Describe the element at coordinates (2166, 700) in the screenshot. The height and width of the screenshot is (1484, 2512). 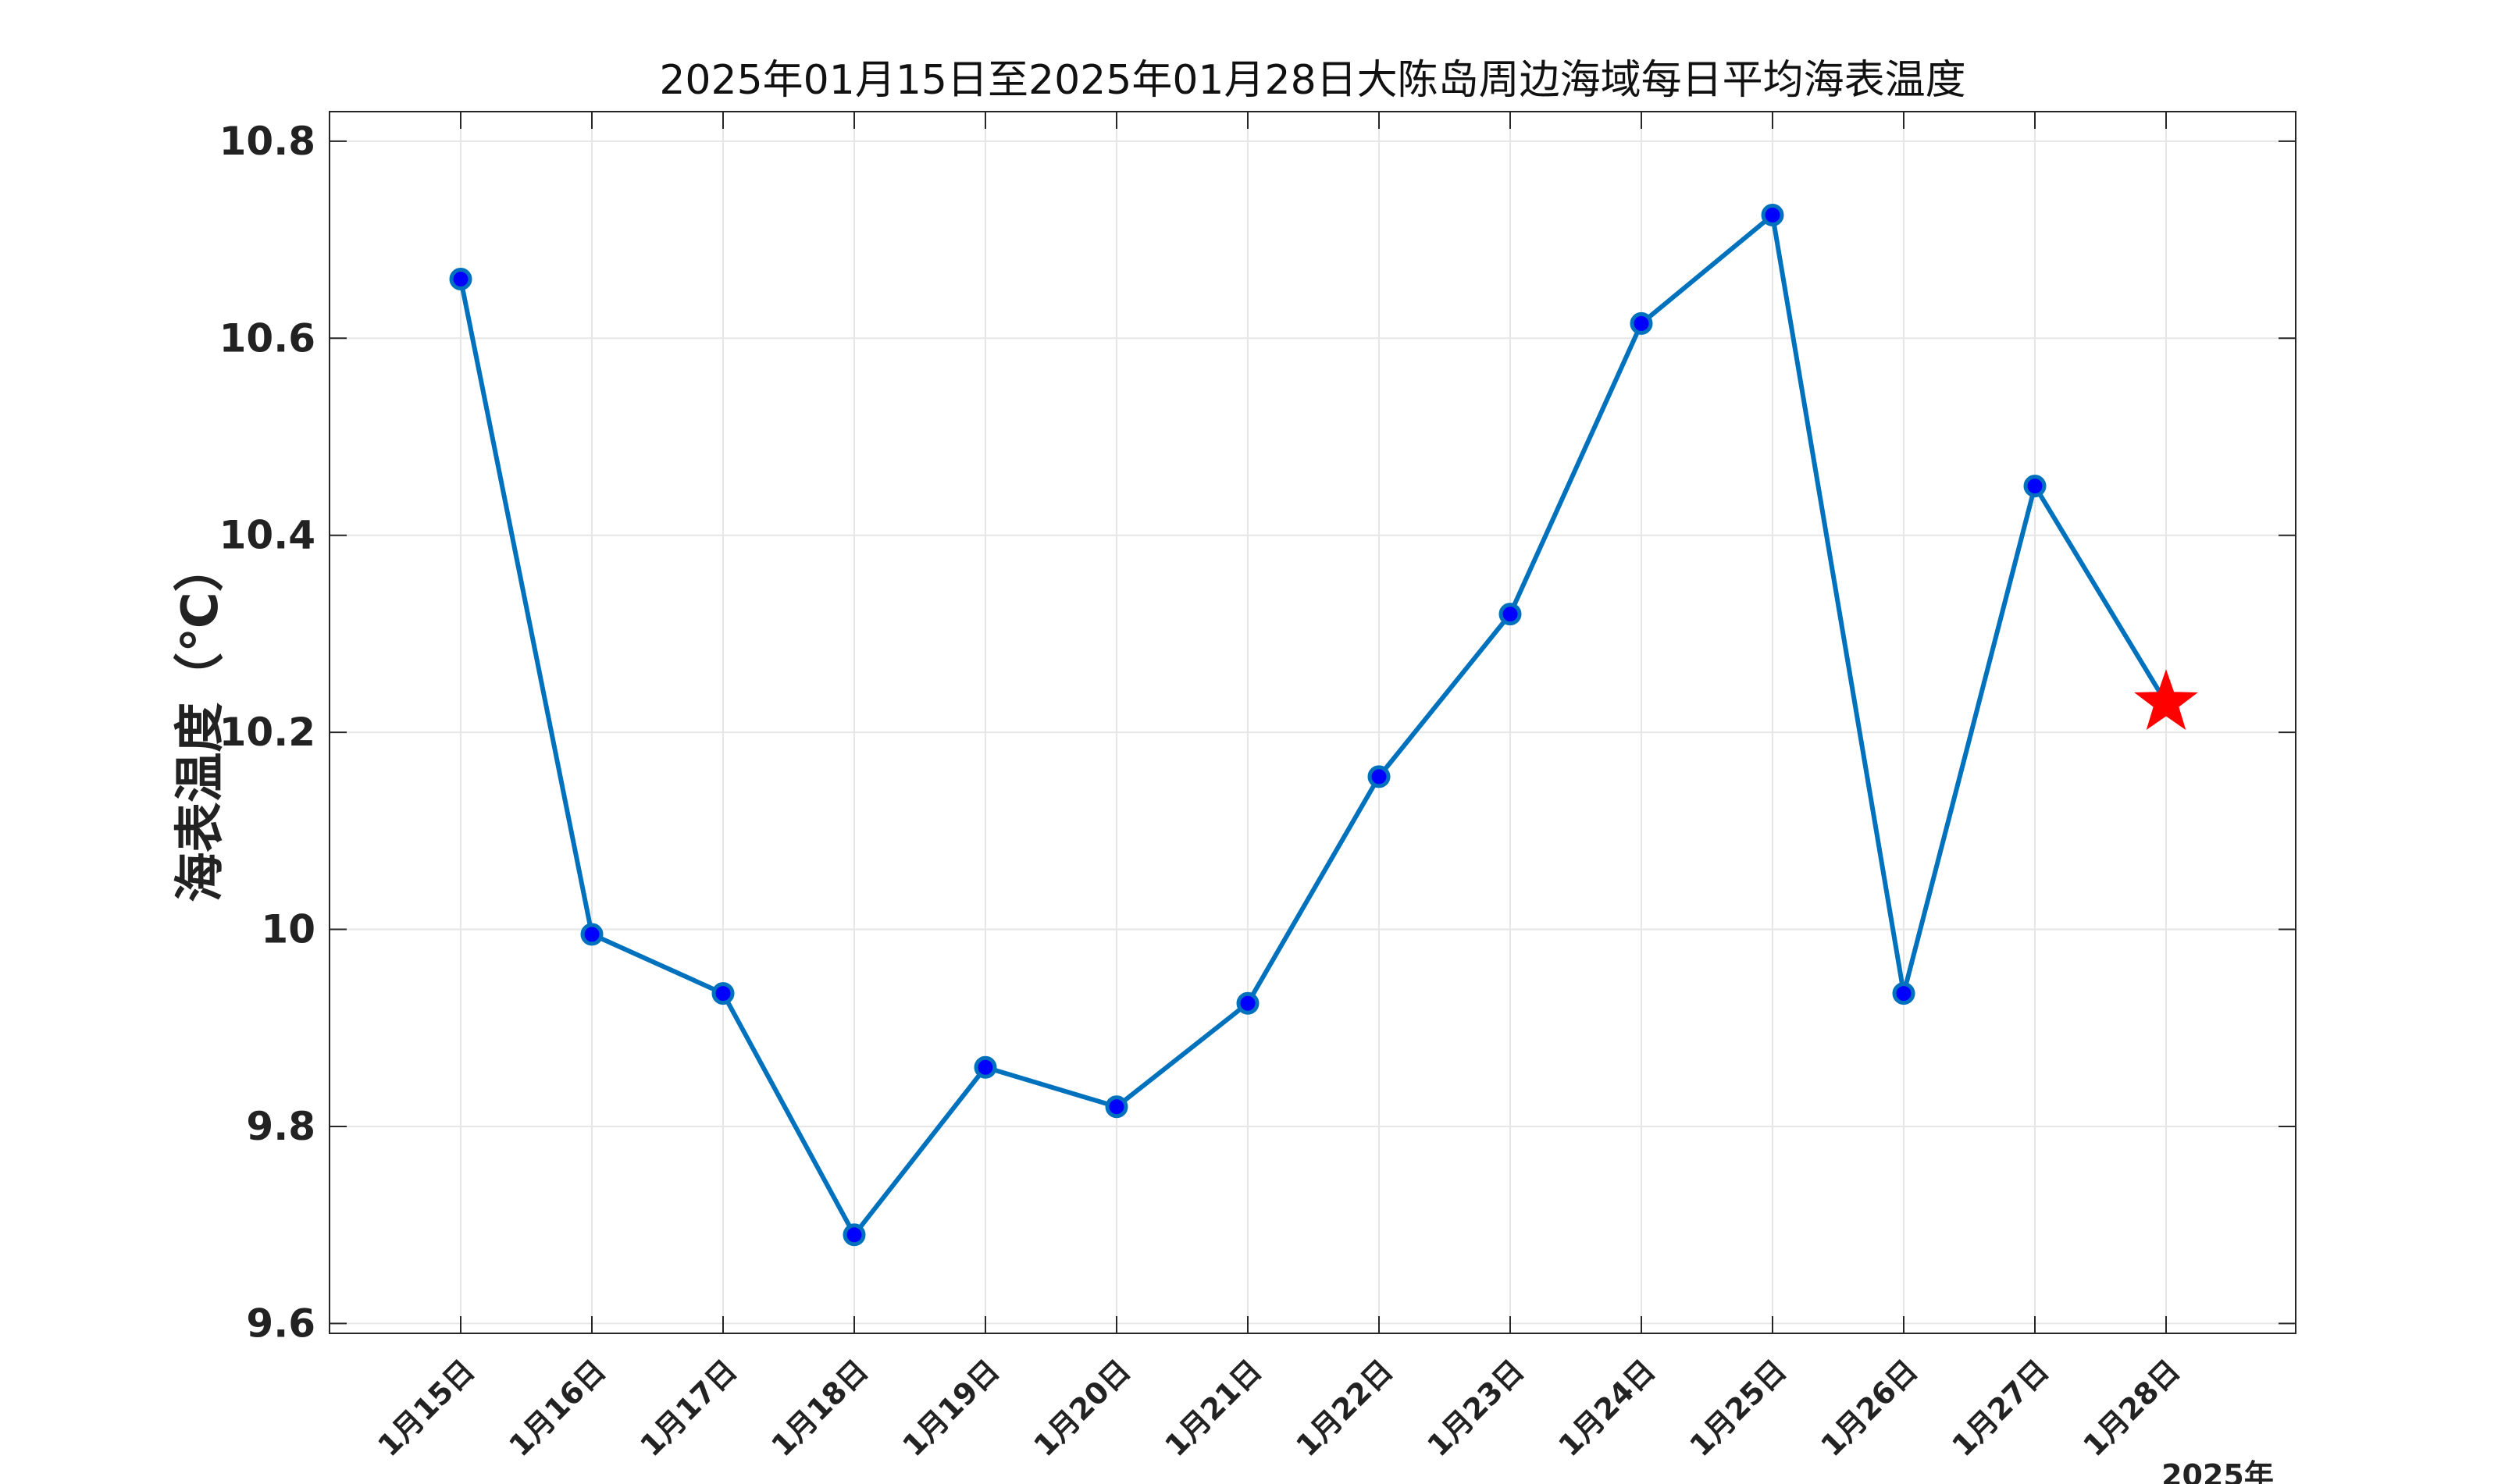
I see `last-point-star-marker` at that location.